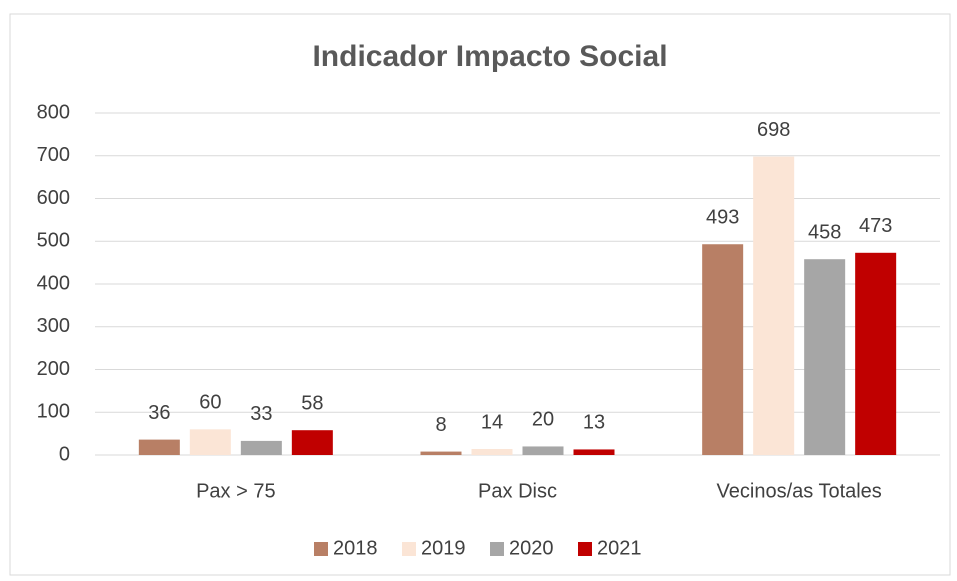  Describe the element at coordinates (236, 491) in the screenshot. I see `x-tick-label: Pax > 75` at that location.